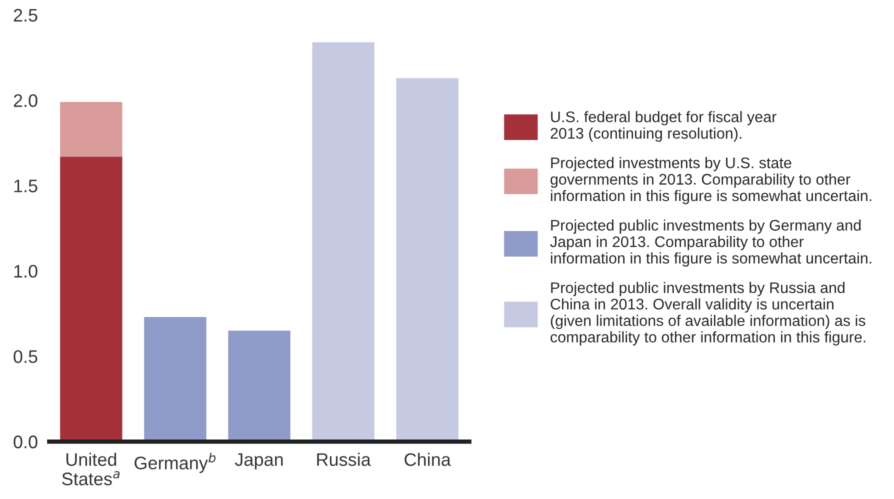 The width and height of the screenshot is (894, 499). What do you see at coordinates (26, 357) in the screenshot?
I see `y-tick-label: 0.5` at bounding box center [26, 357].